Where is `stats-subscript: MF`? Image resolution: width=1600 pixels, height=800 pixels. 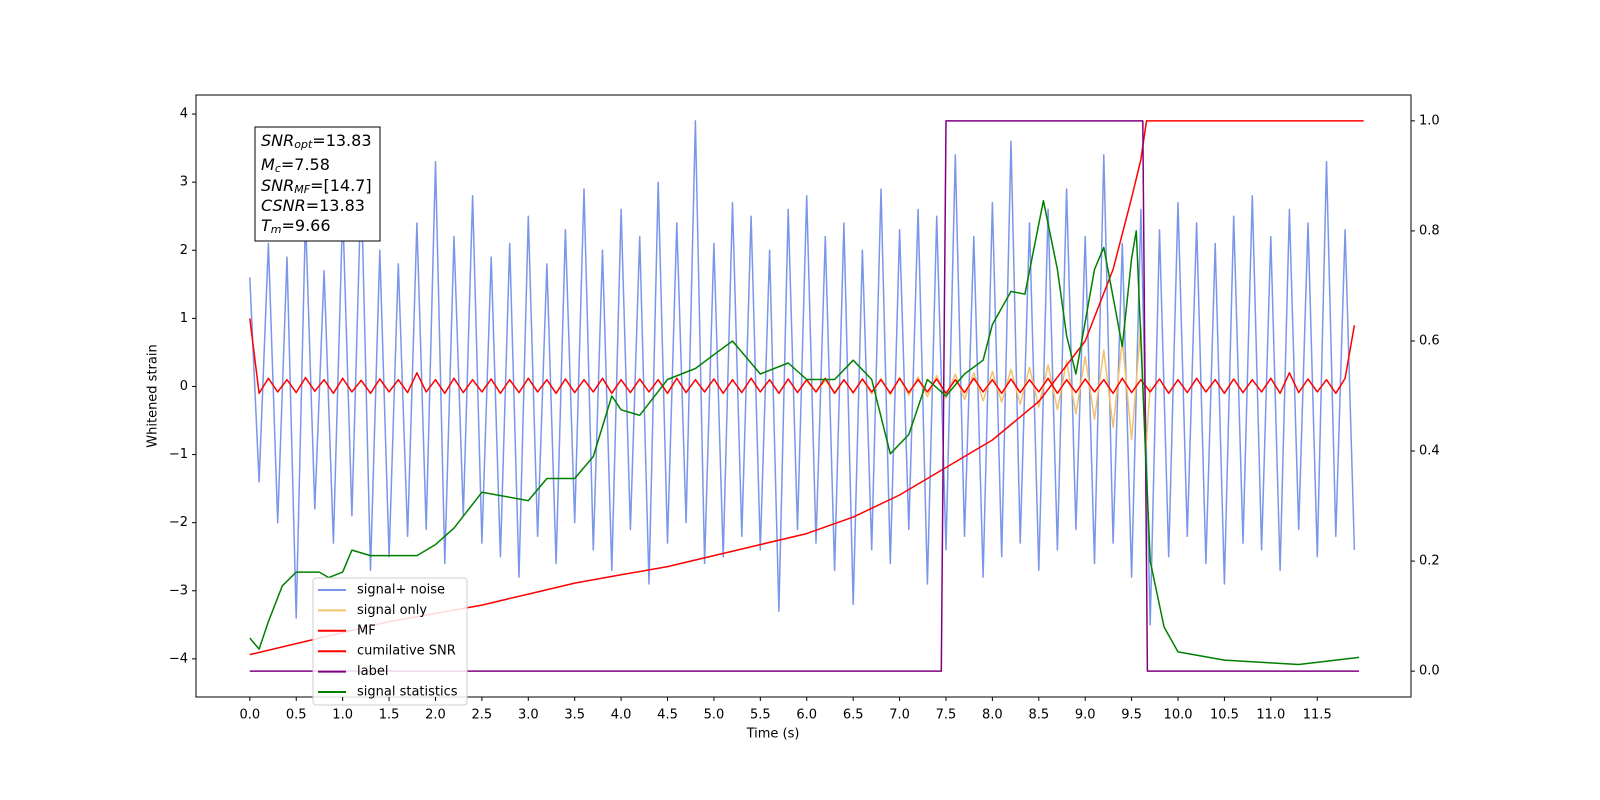
stats-subscript: MF is located at coordinates (302, 189).